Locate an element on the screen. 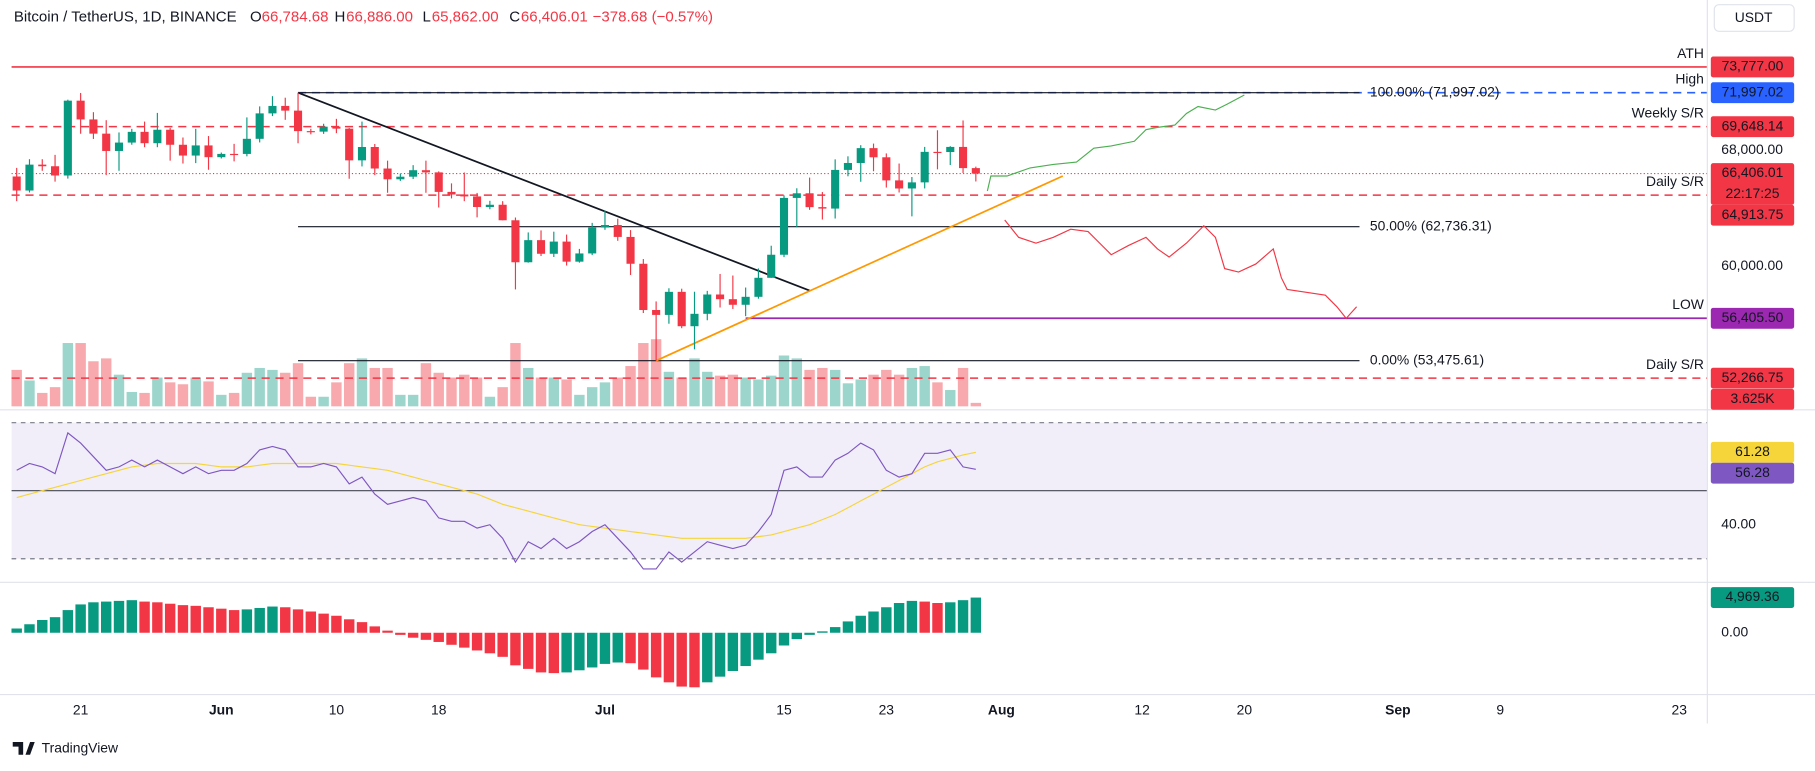  x-tick-label: Sep is located at coordinates (1397, 709).